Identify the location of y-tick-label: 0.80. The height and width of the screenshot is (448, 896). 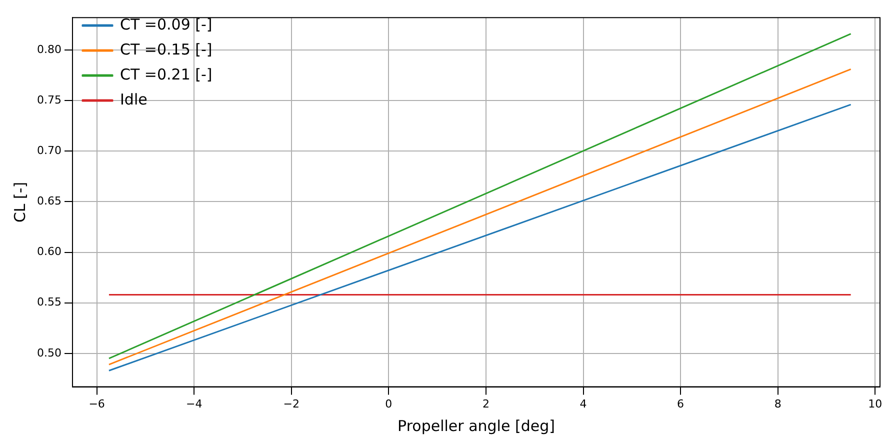
(49, 49).